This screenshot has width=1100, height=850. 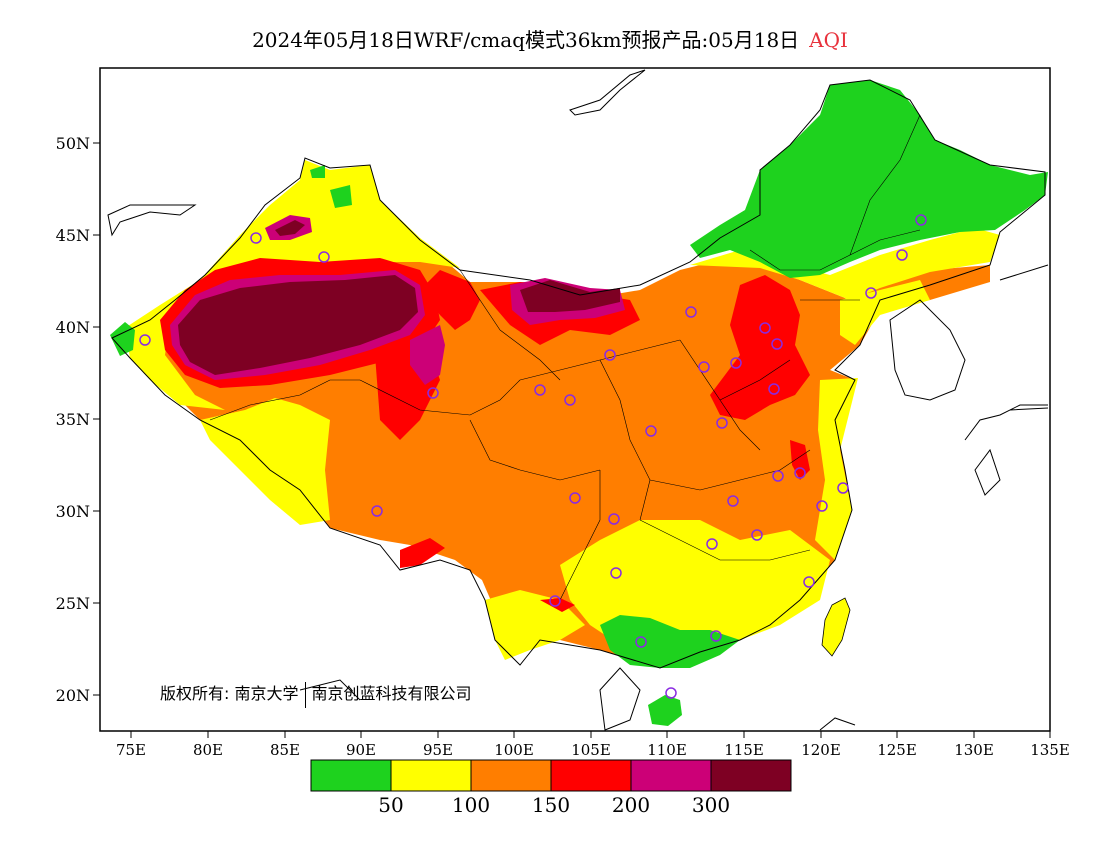 What do you see at coordinates (670, 641) in the screenshot?
I see `region-aqi-green-guangxi` at bounding box center [670, 641].